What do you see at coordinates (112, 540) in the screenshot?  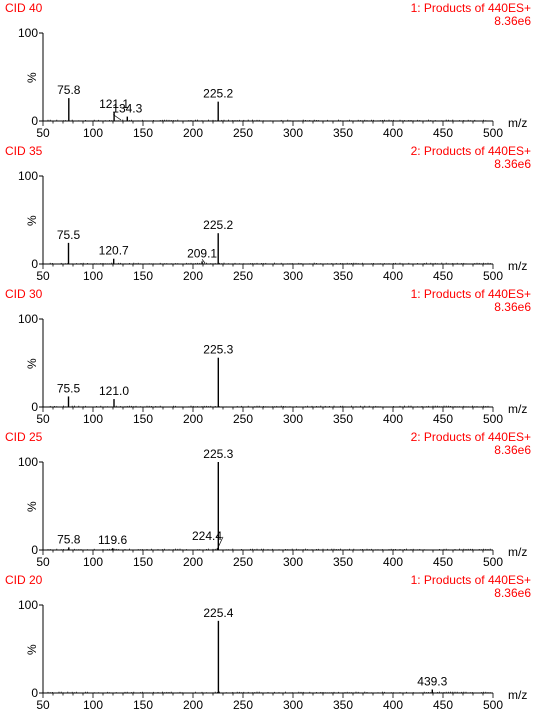 I see `peak-label: 119.6` at bounding box center [112, 540].